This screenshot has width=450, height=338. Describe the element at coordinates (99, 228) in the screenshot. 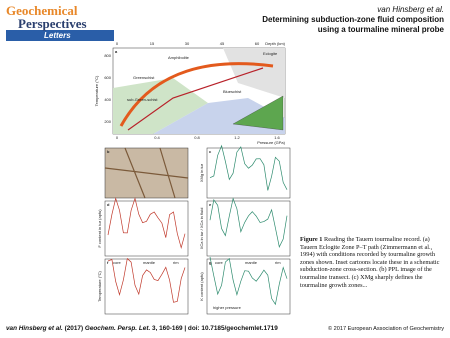

I see `axis-title: F content in tur (apfu)` at that location.